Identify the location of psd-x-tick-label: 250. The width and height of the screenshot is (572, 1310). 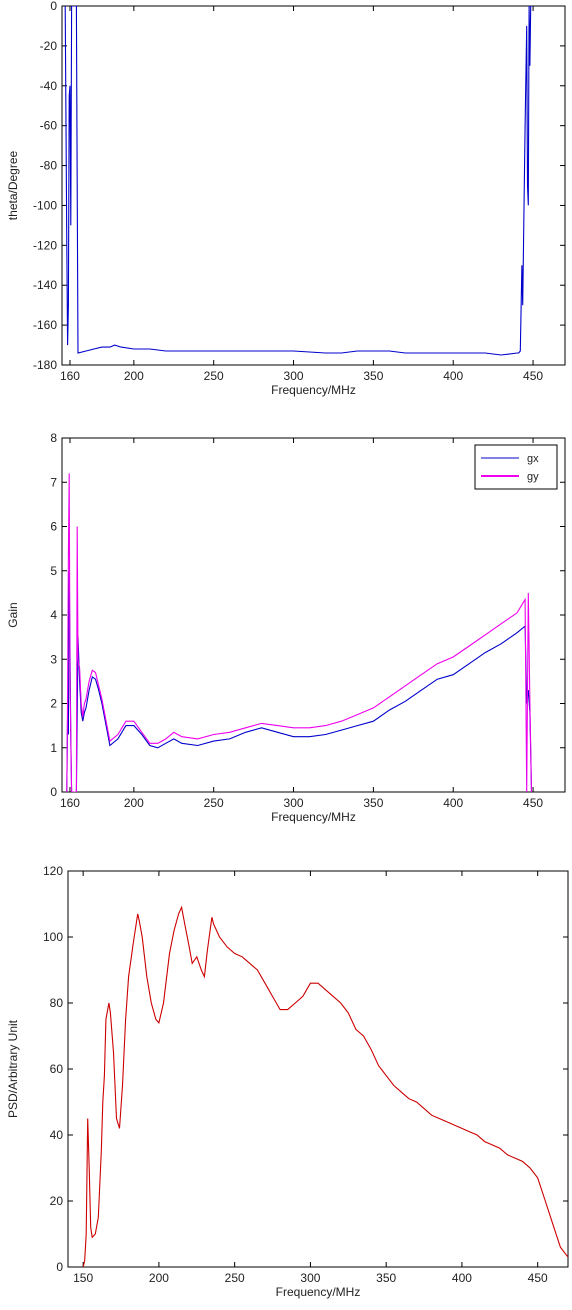
(235, 1278).